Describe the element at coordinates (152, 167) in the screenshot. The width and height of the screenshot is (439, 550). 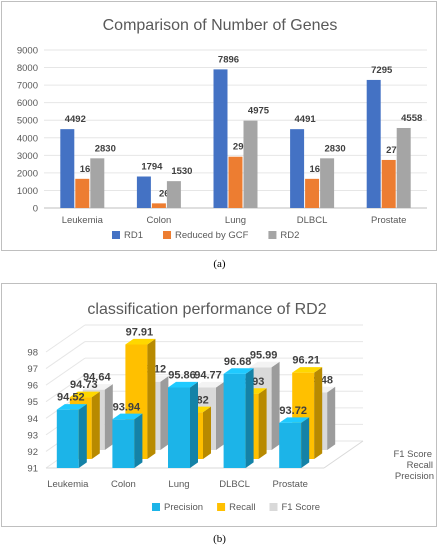
I see `data-label: 1794` at that location.